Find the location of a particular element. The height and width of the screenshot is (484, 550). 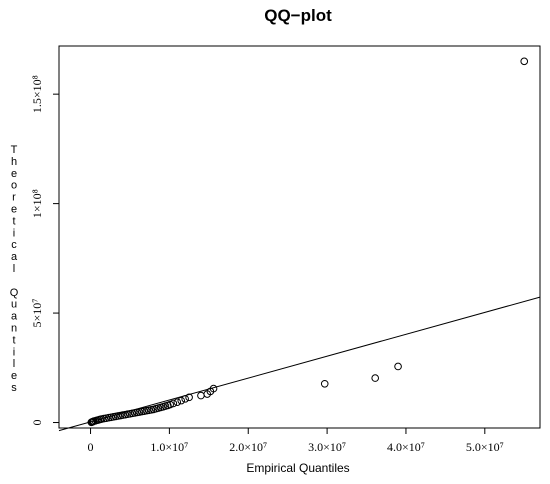

y-axis-label-char: u is located at coordinates (14, 305).